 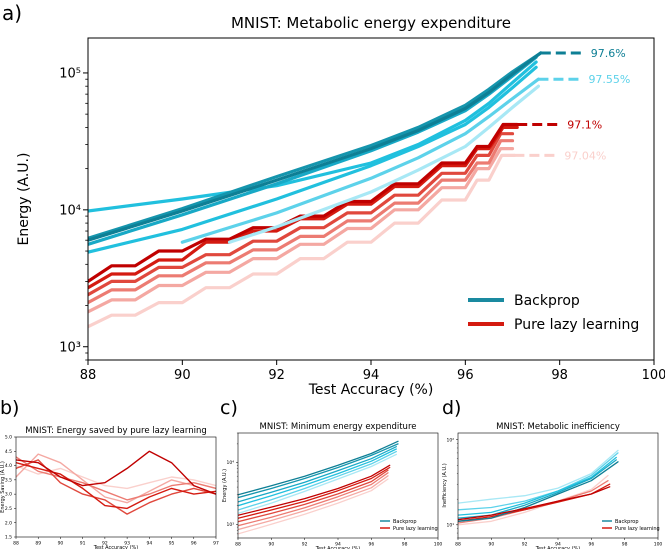 What do you see at coordinates (116, 547) in the screenshot?
I see `chart-b-xlabel: Test Accuracy (%)` at bounding box center [116, 547].